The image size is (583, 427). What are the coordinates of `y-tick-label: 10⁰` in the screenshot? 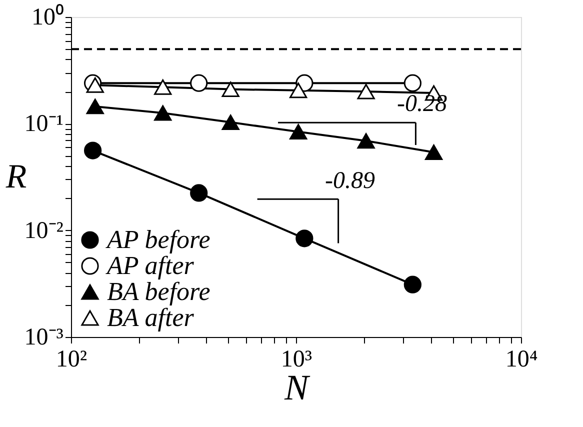 It's located at (48, 17).